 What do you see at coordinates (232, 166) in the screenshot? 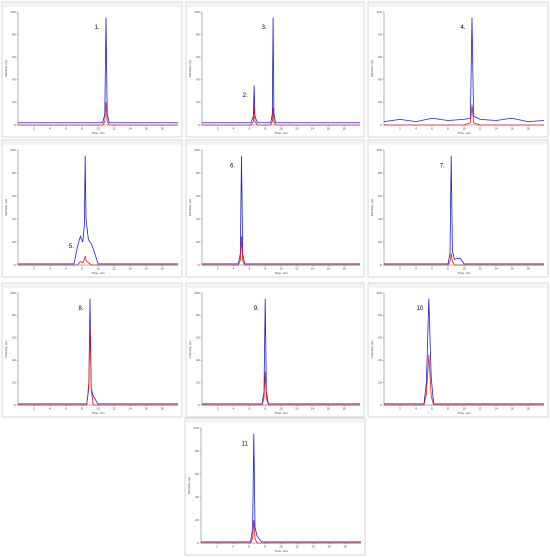
I see `compound-number: 6.` at bounding box center [232, 166].